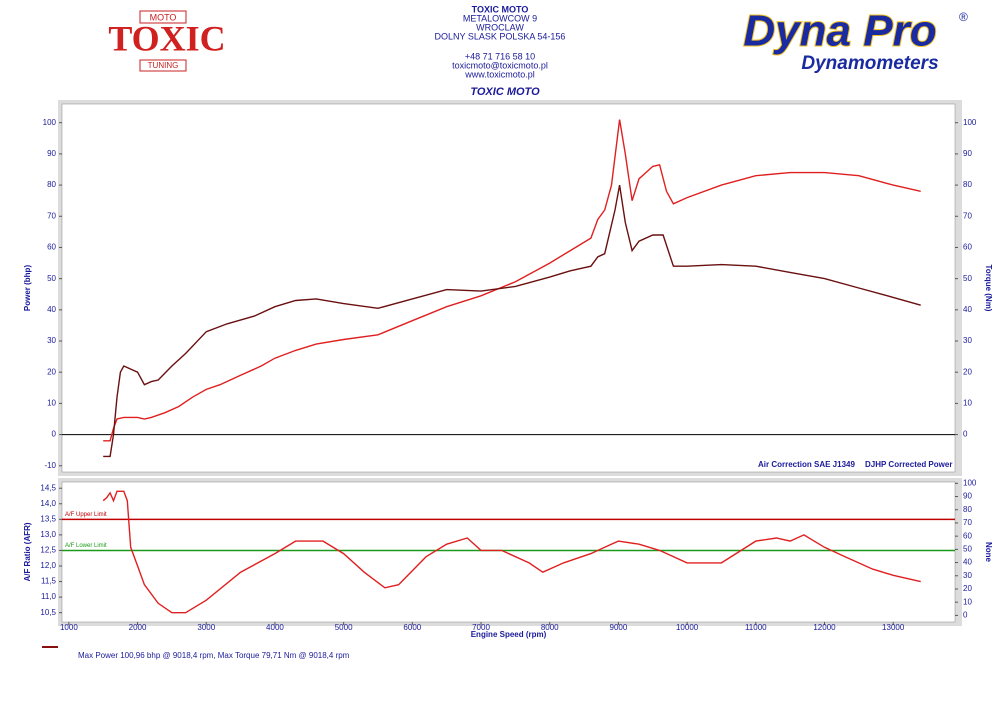  What do you see at coordinates (500, 36) in the screenshot?
I see `address-line: DOLNY SLASK POLSKA 54-156` at bounding box center [500, 36].